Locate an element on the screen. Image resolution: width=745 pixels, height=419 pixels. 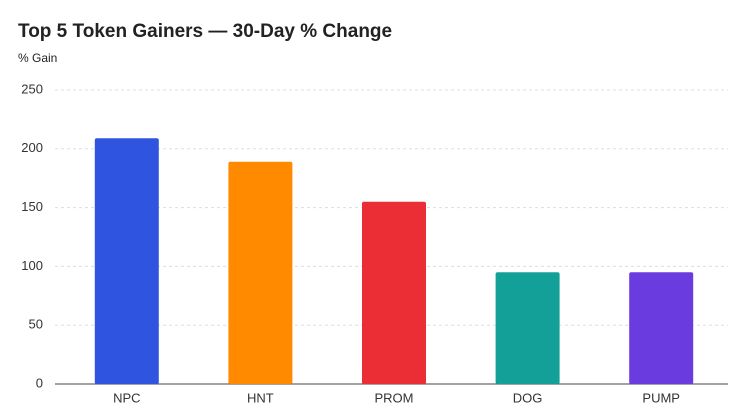
x-tick-label: HNT is located at coordinates (260, 397).